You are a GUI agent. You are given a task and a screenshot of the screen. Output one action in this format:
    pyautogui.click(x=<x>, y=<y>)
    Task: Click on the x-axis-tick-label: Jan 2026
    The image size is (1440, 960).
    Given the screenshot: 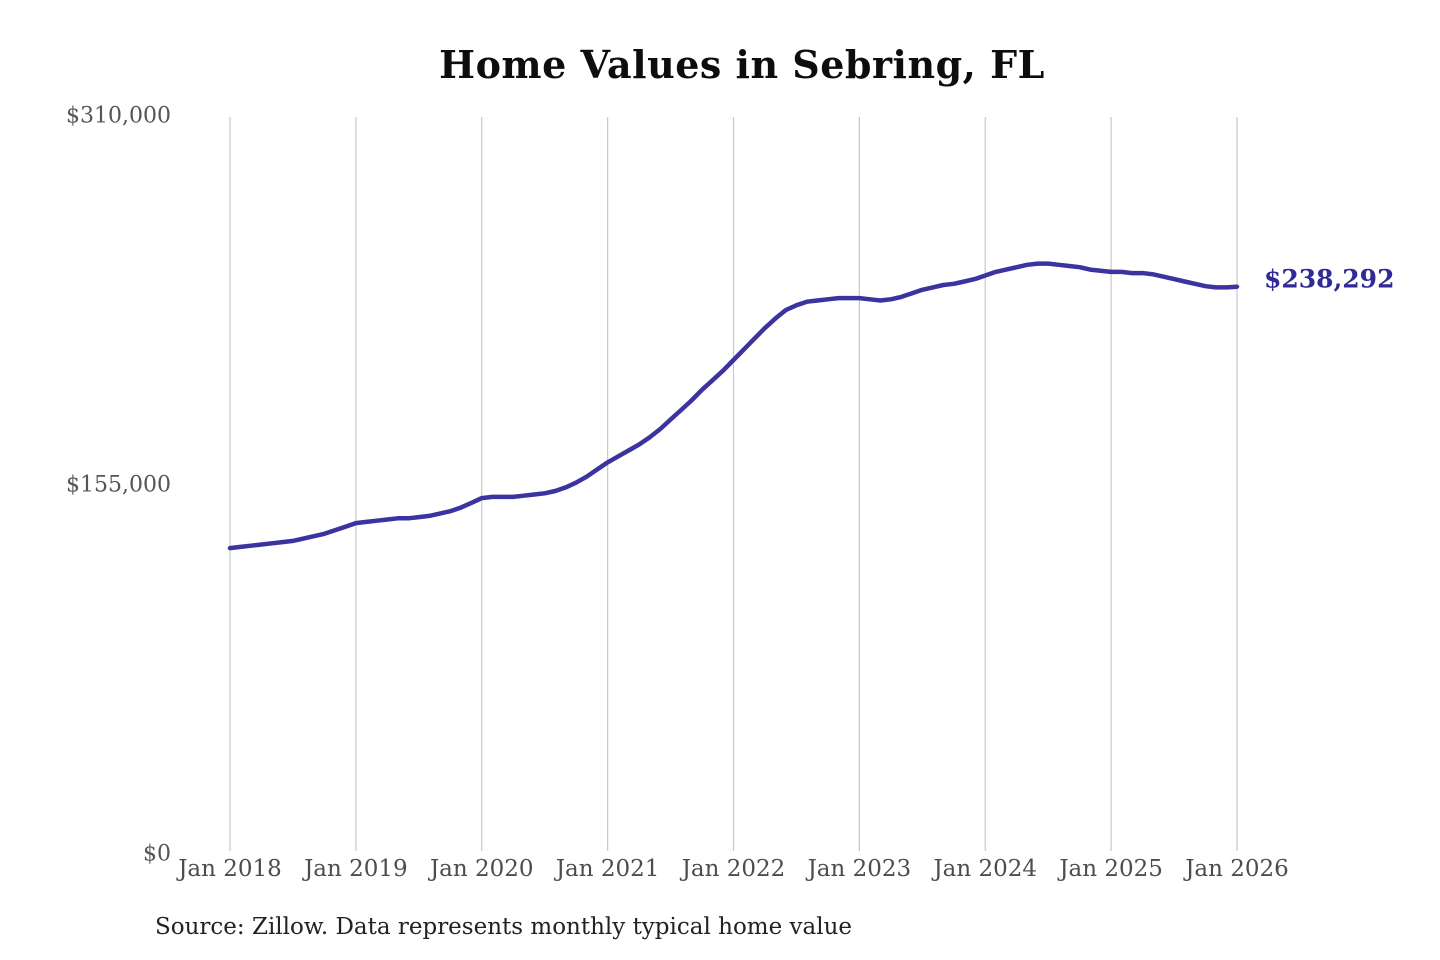 What is the action you would take?
    pyautogui.click(x=1237, y=869)
    